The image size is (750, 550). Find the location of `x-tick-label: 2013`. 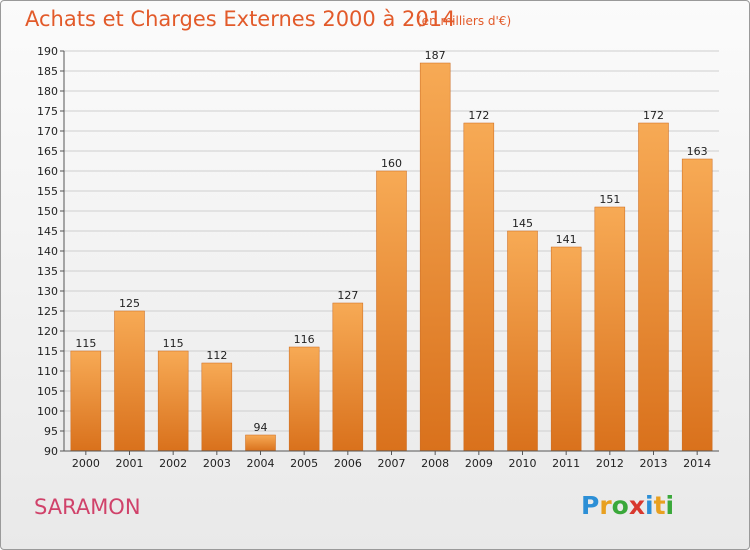

x-tick-label: 2013 is located at coordinates (654, 463).